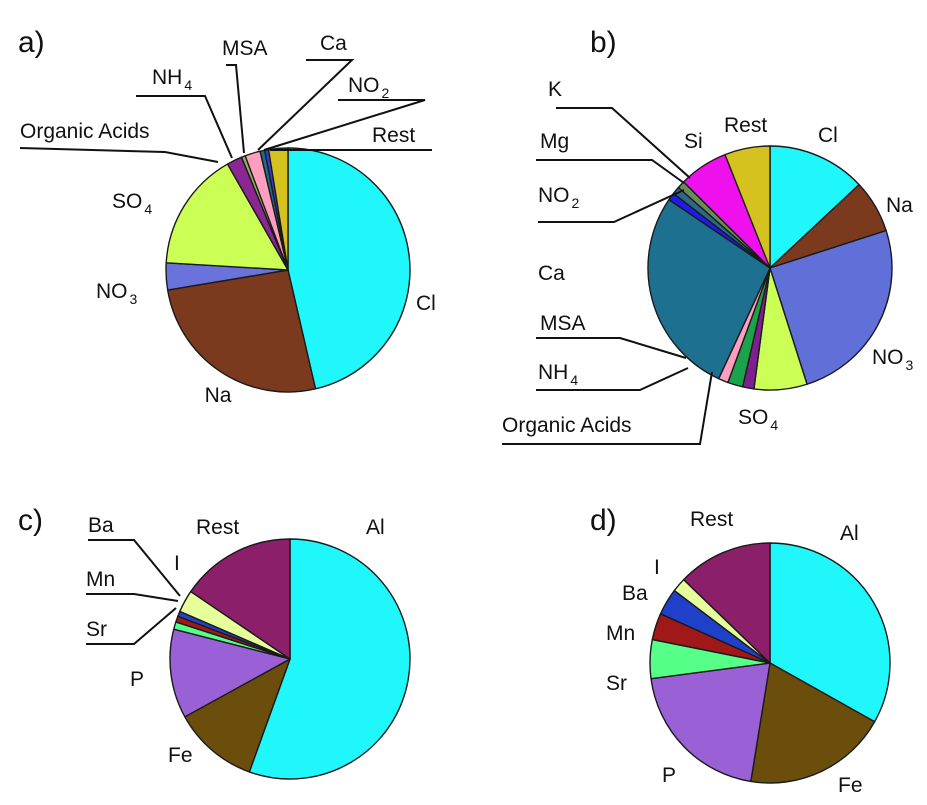  What do you see at coordinates (31, 42) in the screenshot?
I see `panel-label: a)` at bounding box center [31, 42].